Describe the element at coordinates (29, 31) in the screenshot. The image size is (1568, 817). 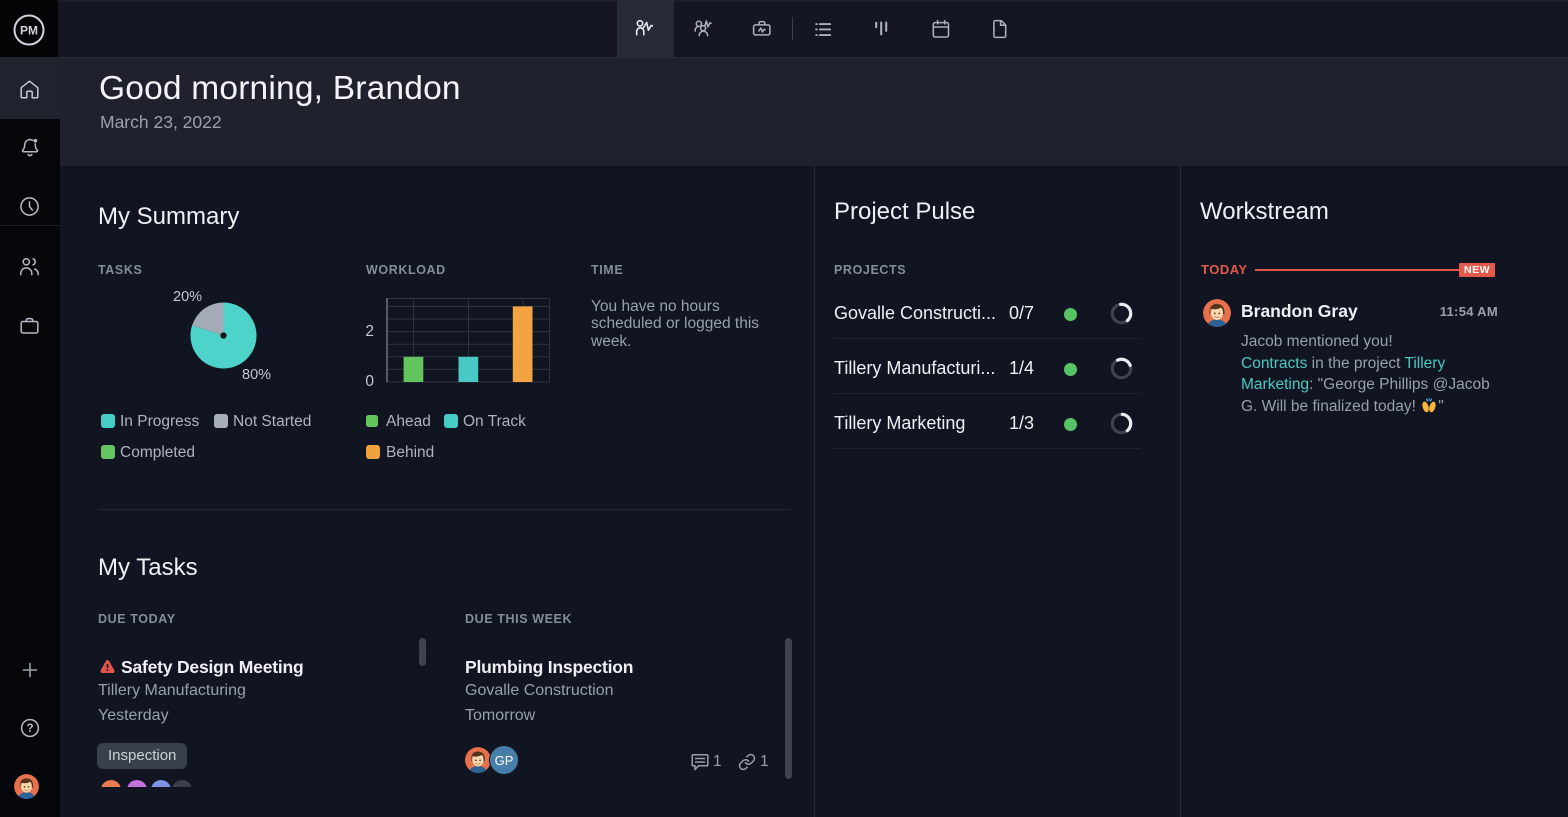
I see `svg-text: PM` at that location.